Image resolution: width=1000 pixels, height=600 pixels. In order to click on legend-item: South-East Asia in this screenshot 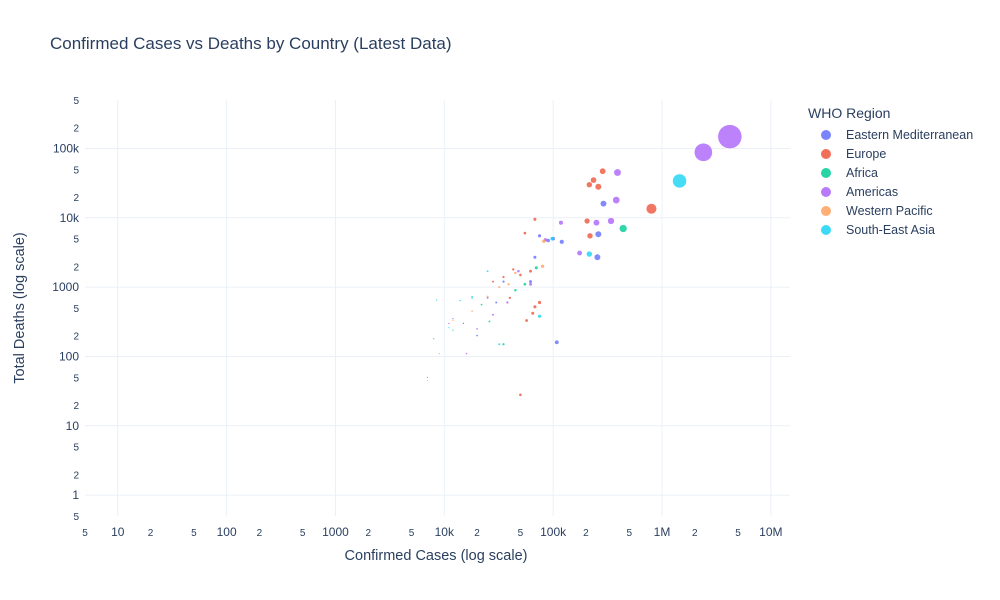, I will do `click(890, 229)`.